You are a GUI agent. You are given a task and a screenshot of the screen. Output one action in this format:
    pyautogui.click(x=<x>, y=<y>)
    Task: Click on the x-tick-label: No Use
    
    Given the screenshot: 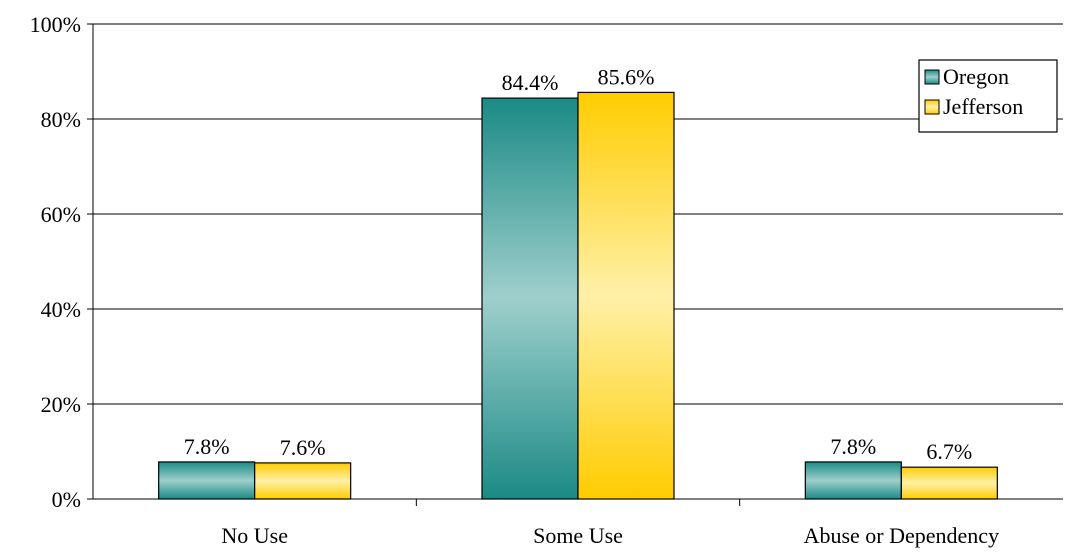 What is the action you would take?
    pyautogui.click(x=254, y=535)
    